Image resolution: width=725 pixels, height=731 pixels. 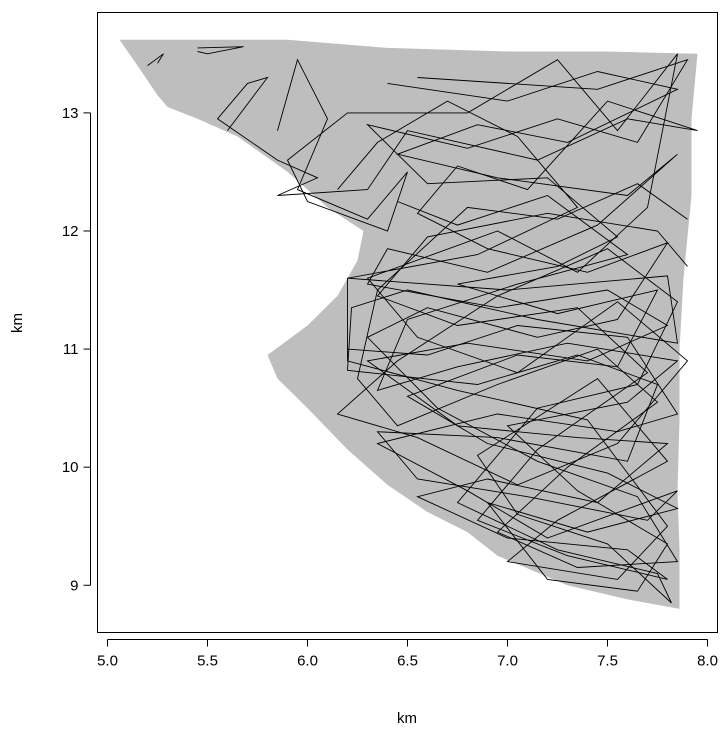 I want to click on x-axis: 5.0 5.5 6.0 6.5 7.0 7.5 8.0, so click(x=407, y=654).